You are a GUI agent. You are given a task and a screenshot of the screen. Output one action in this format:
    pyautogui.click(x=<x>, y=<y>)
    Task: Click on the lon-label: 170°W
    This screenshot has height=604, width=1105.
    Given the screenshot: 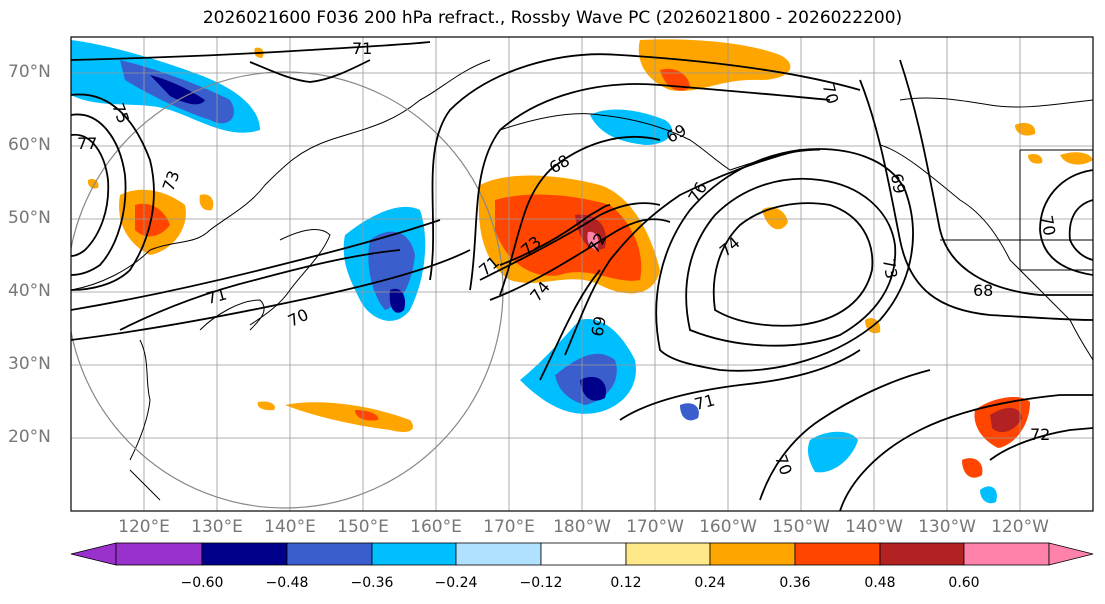 What is the action you would take?
    pyautogui.click(x=655, y=527)
    